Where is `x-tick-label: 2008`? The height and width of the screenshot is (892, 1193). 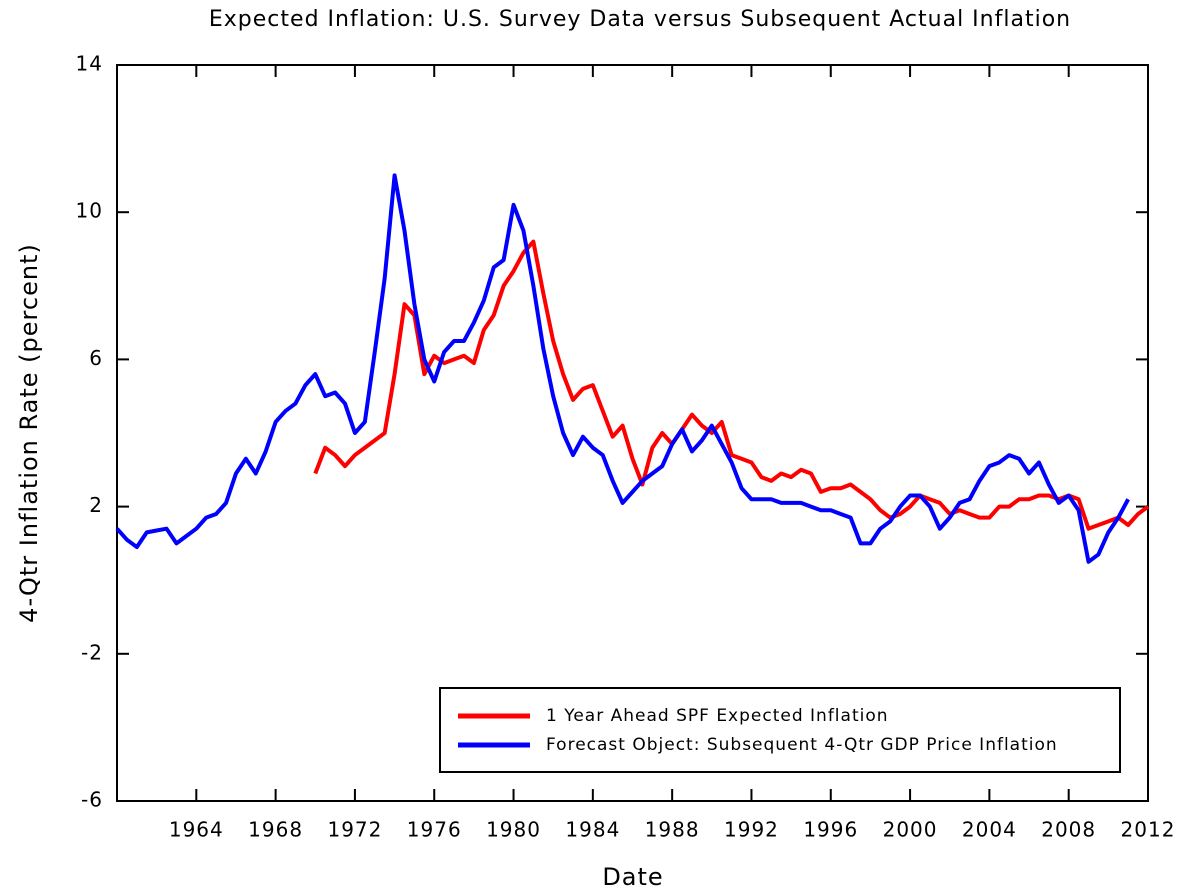 x-tick-label: 2008 is located at coordinates (1068, 830).